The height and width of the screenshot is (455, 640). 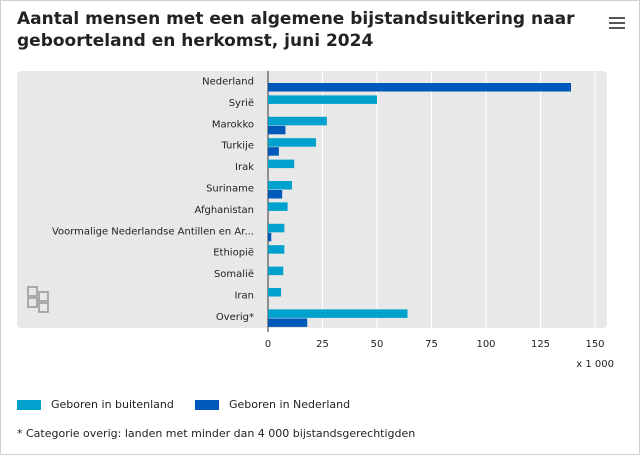 I want to click on x-tick-label: 75, so click(x=431, y=344).